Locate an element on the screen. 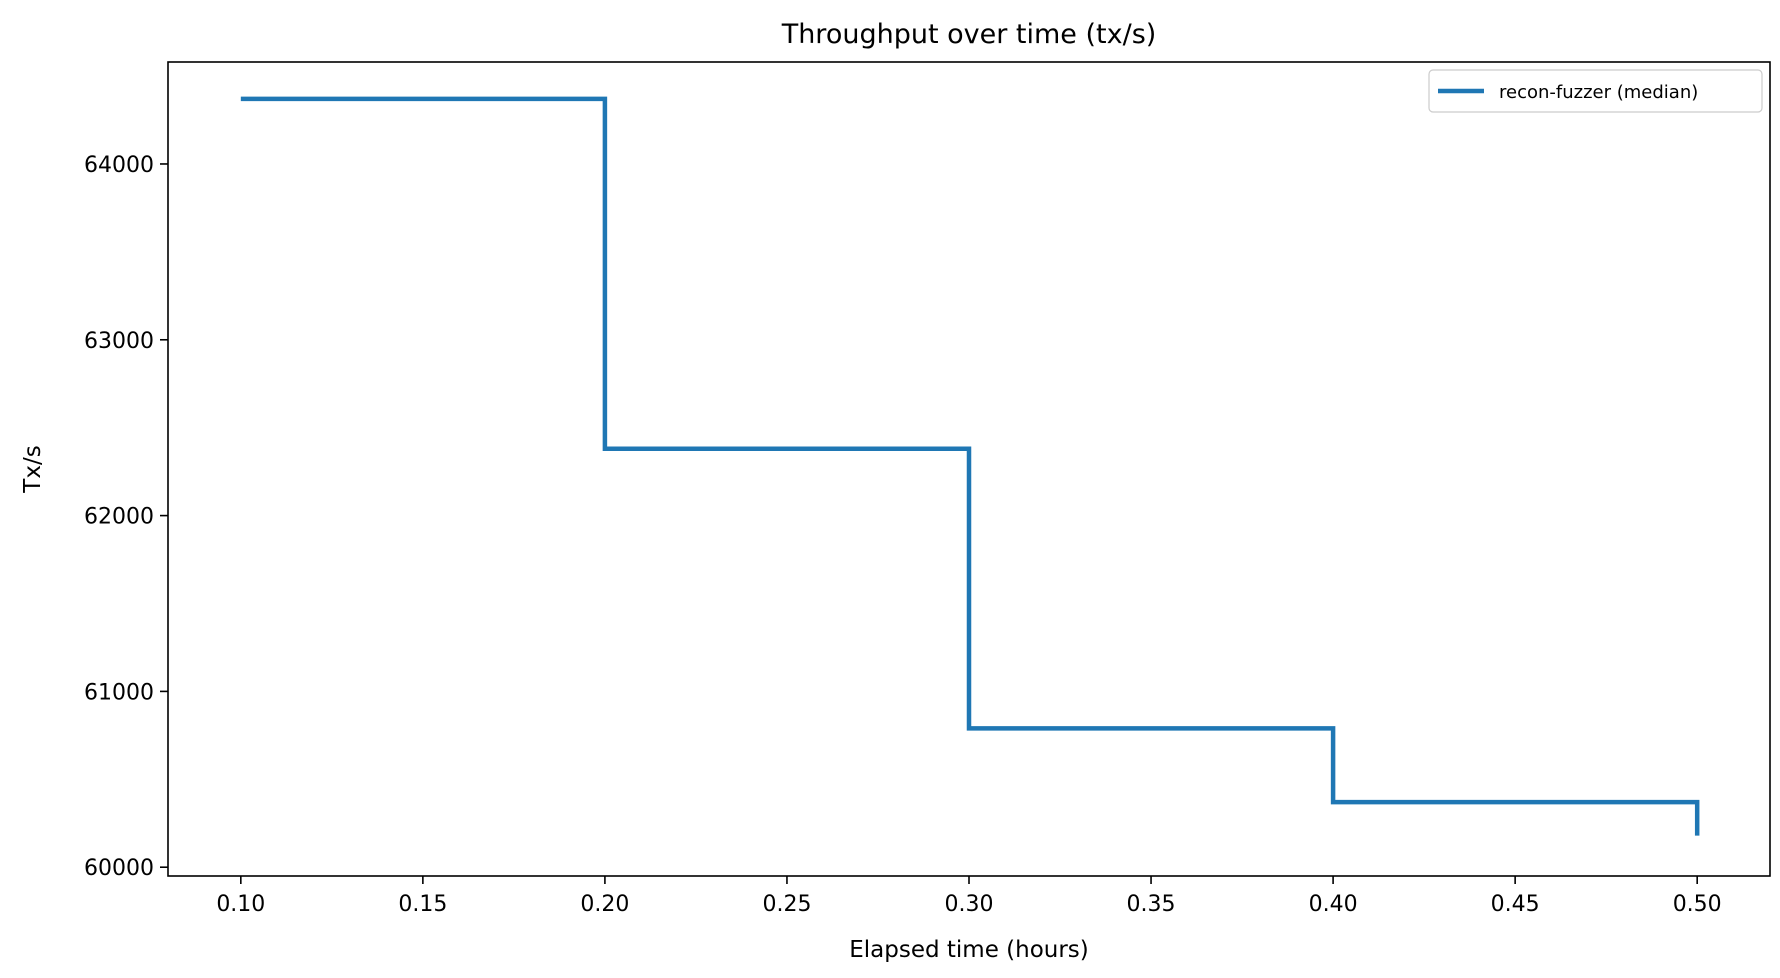 This screenshot has height=978, width=1780. y-axis-label-group: Tx/s is located at coordinates (33, 469).